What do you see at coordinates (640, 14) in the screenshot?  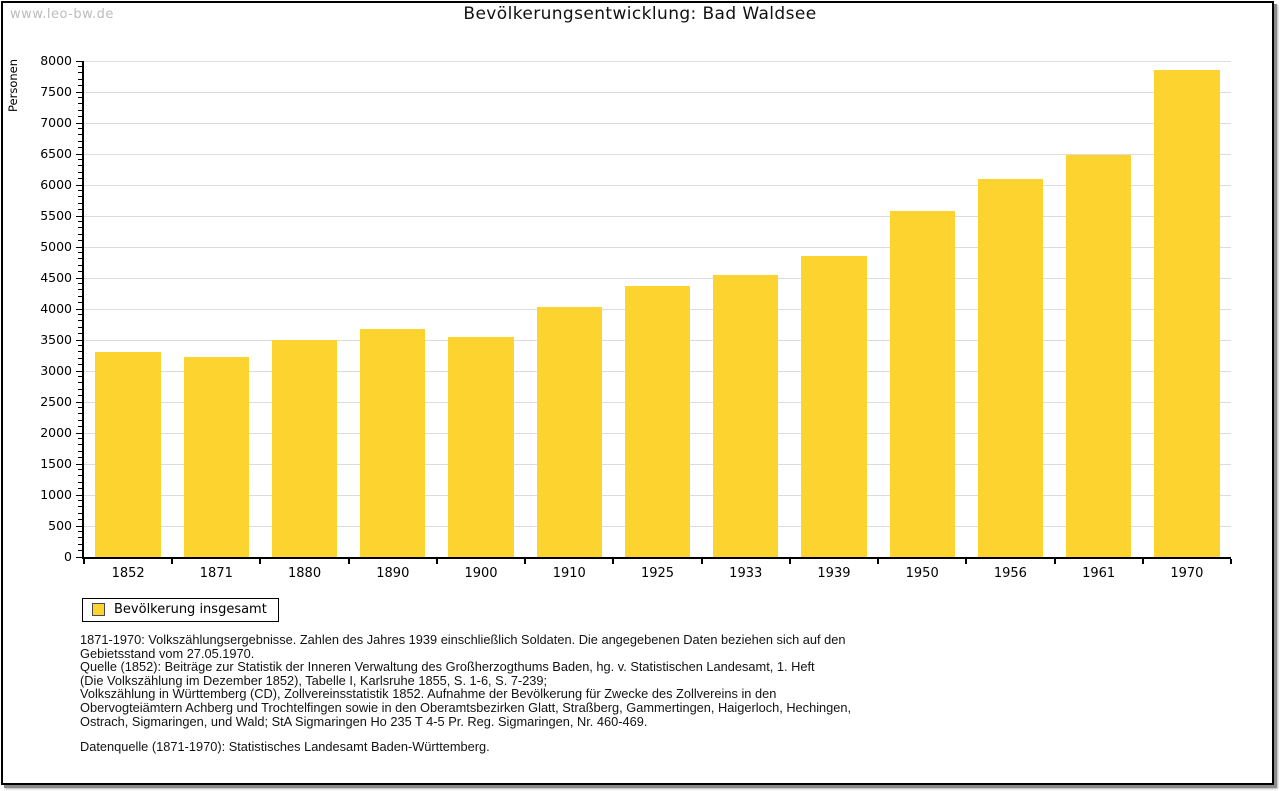 I see `chart-title: Bevölkerungsentwicklung: Bad Waldsee` at bounding box center [640, 14].